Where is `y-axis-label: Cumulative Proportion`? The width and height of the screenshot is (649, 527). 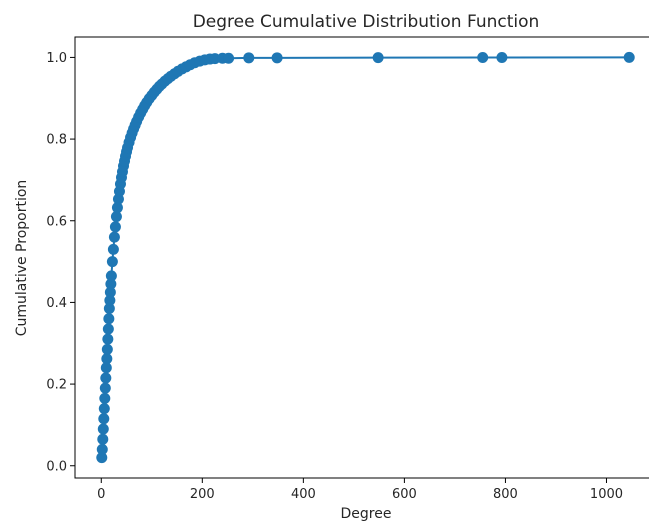 y-axis-label: Cumulative Proportion is located at coordinates (22, 258).